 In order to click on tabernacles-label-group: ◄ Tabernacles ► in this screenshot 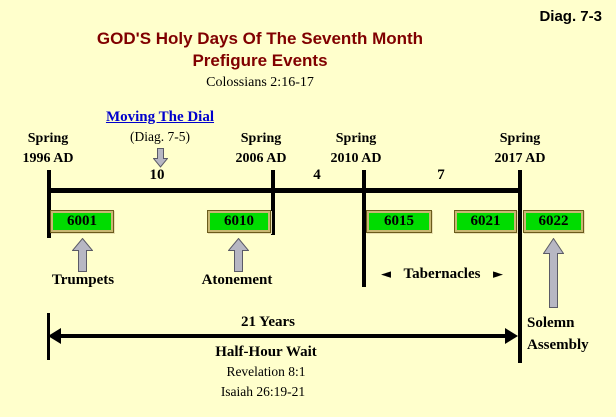, I will do `click(442, 274)`.